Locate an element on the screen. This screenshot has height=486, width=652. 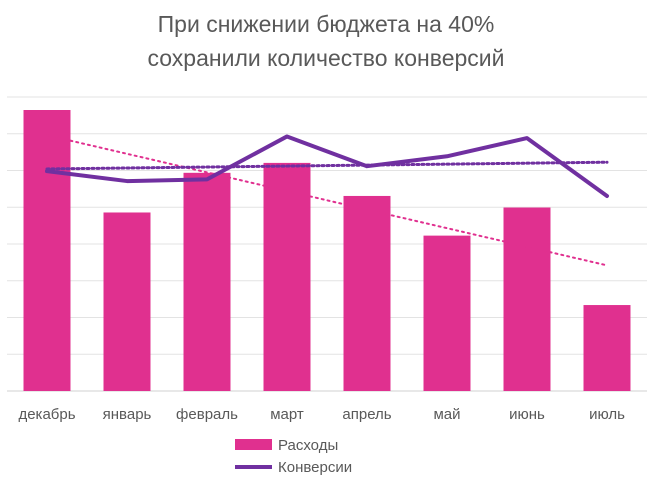
conversions-series-line is located at coordinates (327, 166).